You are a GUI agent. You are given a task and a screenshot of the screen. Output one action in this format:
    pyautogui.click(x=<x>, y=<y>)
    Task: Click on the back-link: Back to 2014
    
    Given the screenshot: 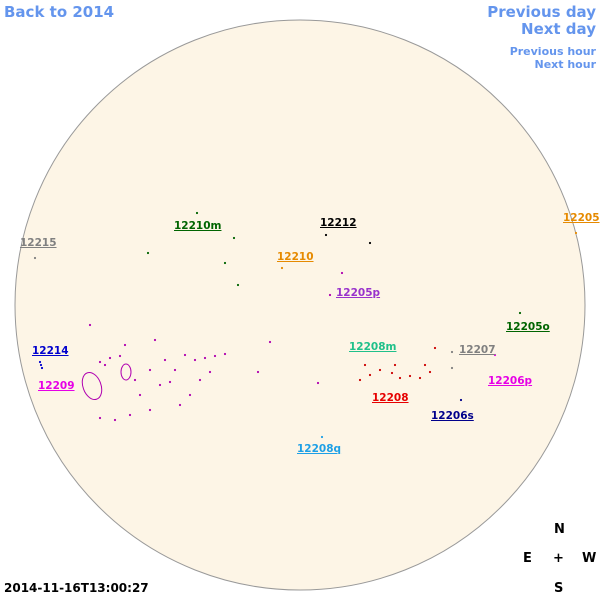 What is the action you would take?
    pyautogui.click(x=59, y=12)
    